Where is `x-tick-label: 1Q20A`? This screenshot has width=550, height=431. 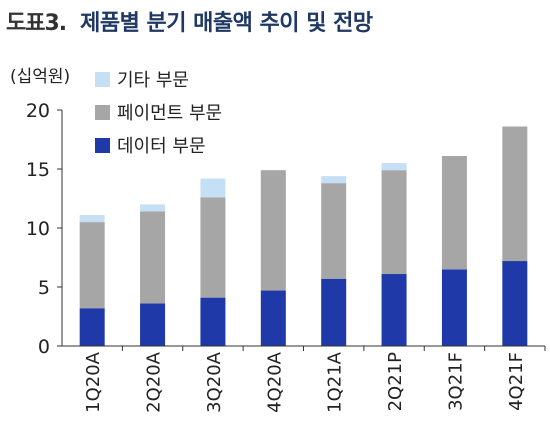 x-tick-label: 1Q20A is located at coordinates (93, 382).